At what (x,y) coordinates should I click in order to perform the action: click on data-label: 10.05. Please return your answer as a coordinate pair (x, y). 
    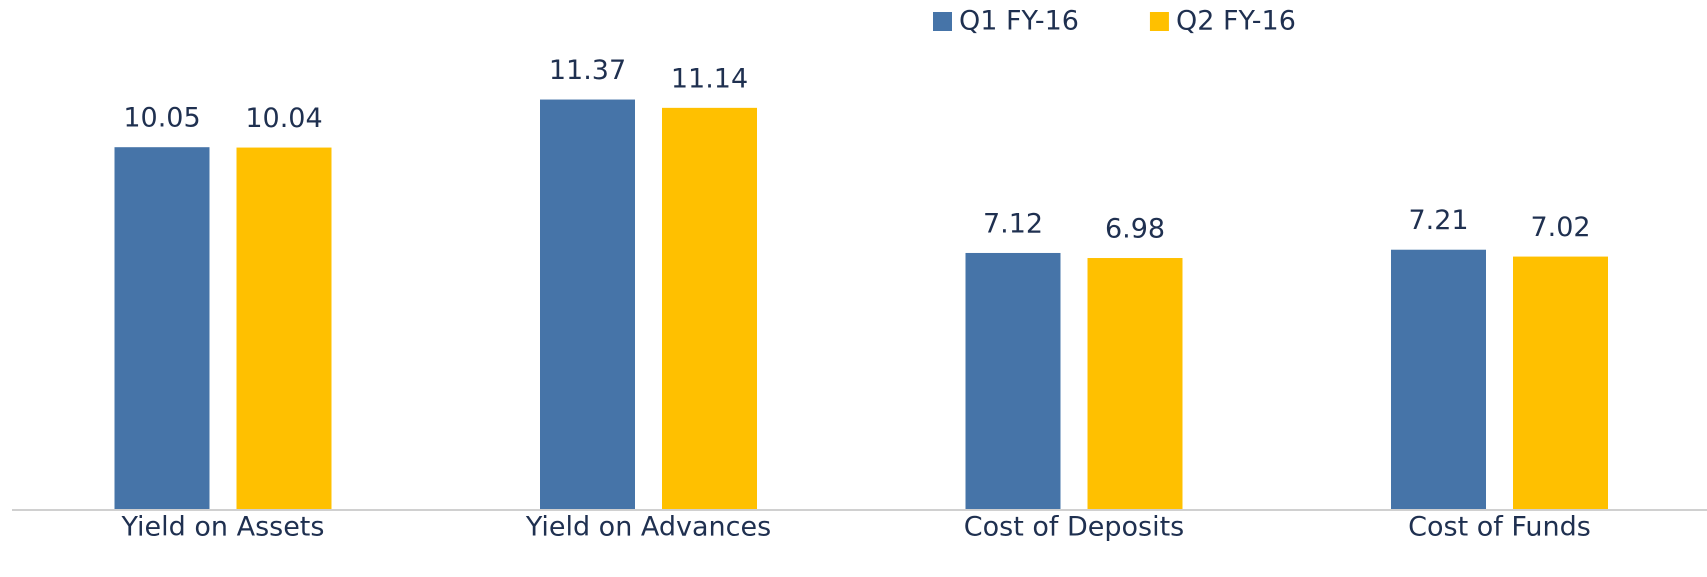
    Looking at the image, I should click on (161, 118).